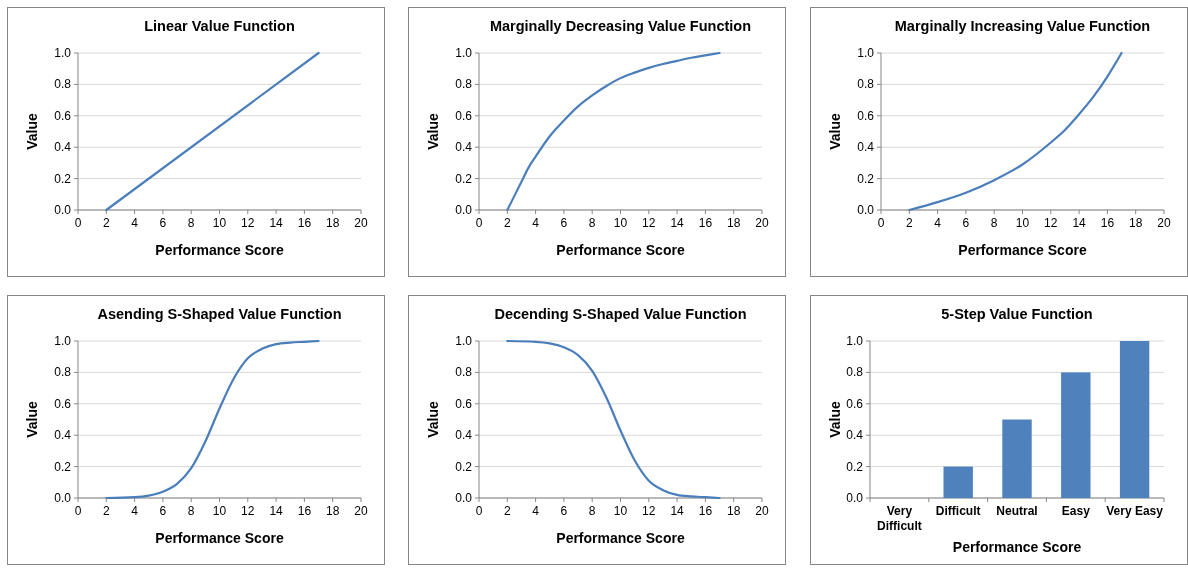 This screenshot has width=1188, height=569. What do you see at coordinates (1076, 511) in the screenshot?
I see `x-tick-label: Easy` at bounding box center [1076, 511].